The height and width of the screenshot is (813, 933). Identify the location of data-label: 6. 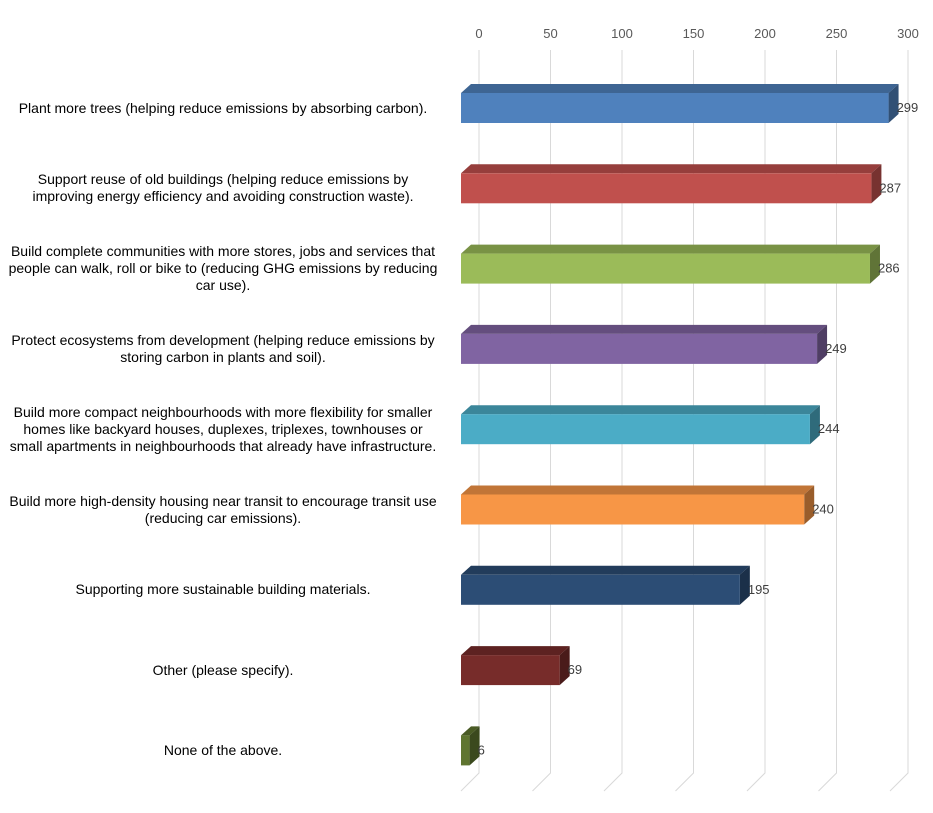
(481, 749).